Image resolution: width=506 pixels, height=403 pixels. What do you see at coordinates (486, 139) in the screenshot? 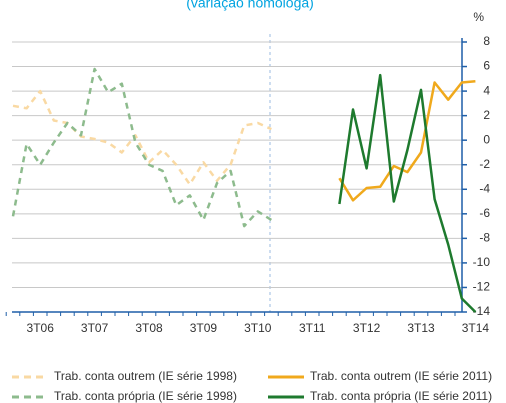
I see `y-tick-label: 0` at bounding box center [486, 139].